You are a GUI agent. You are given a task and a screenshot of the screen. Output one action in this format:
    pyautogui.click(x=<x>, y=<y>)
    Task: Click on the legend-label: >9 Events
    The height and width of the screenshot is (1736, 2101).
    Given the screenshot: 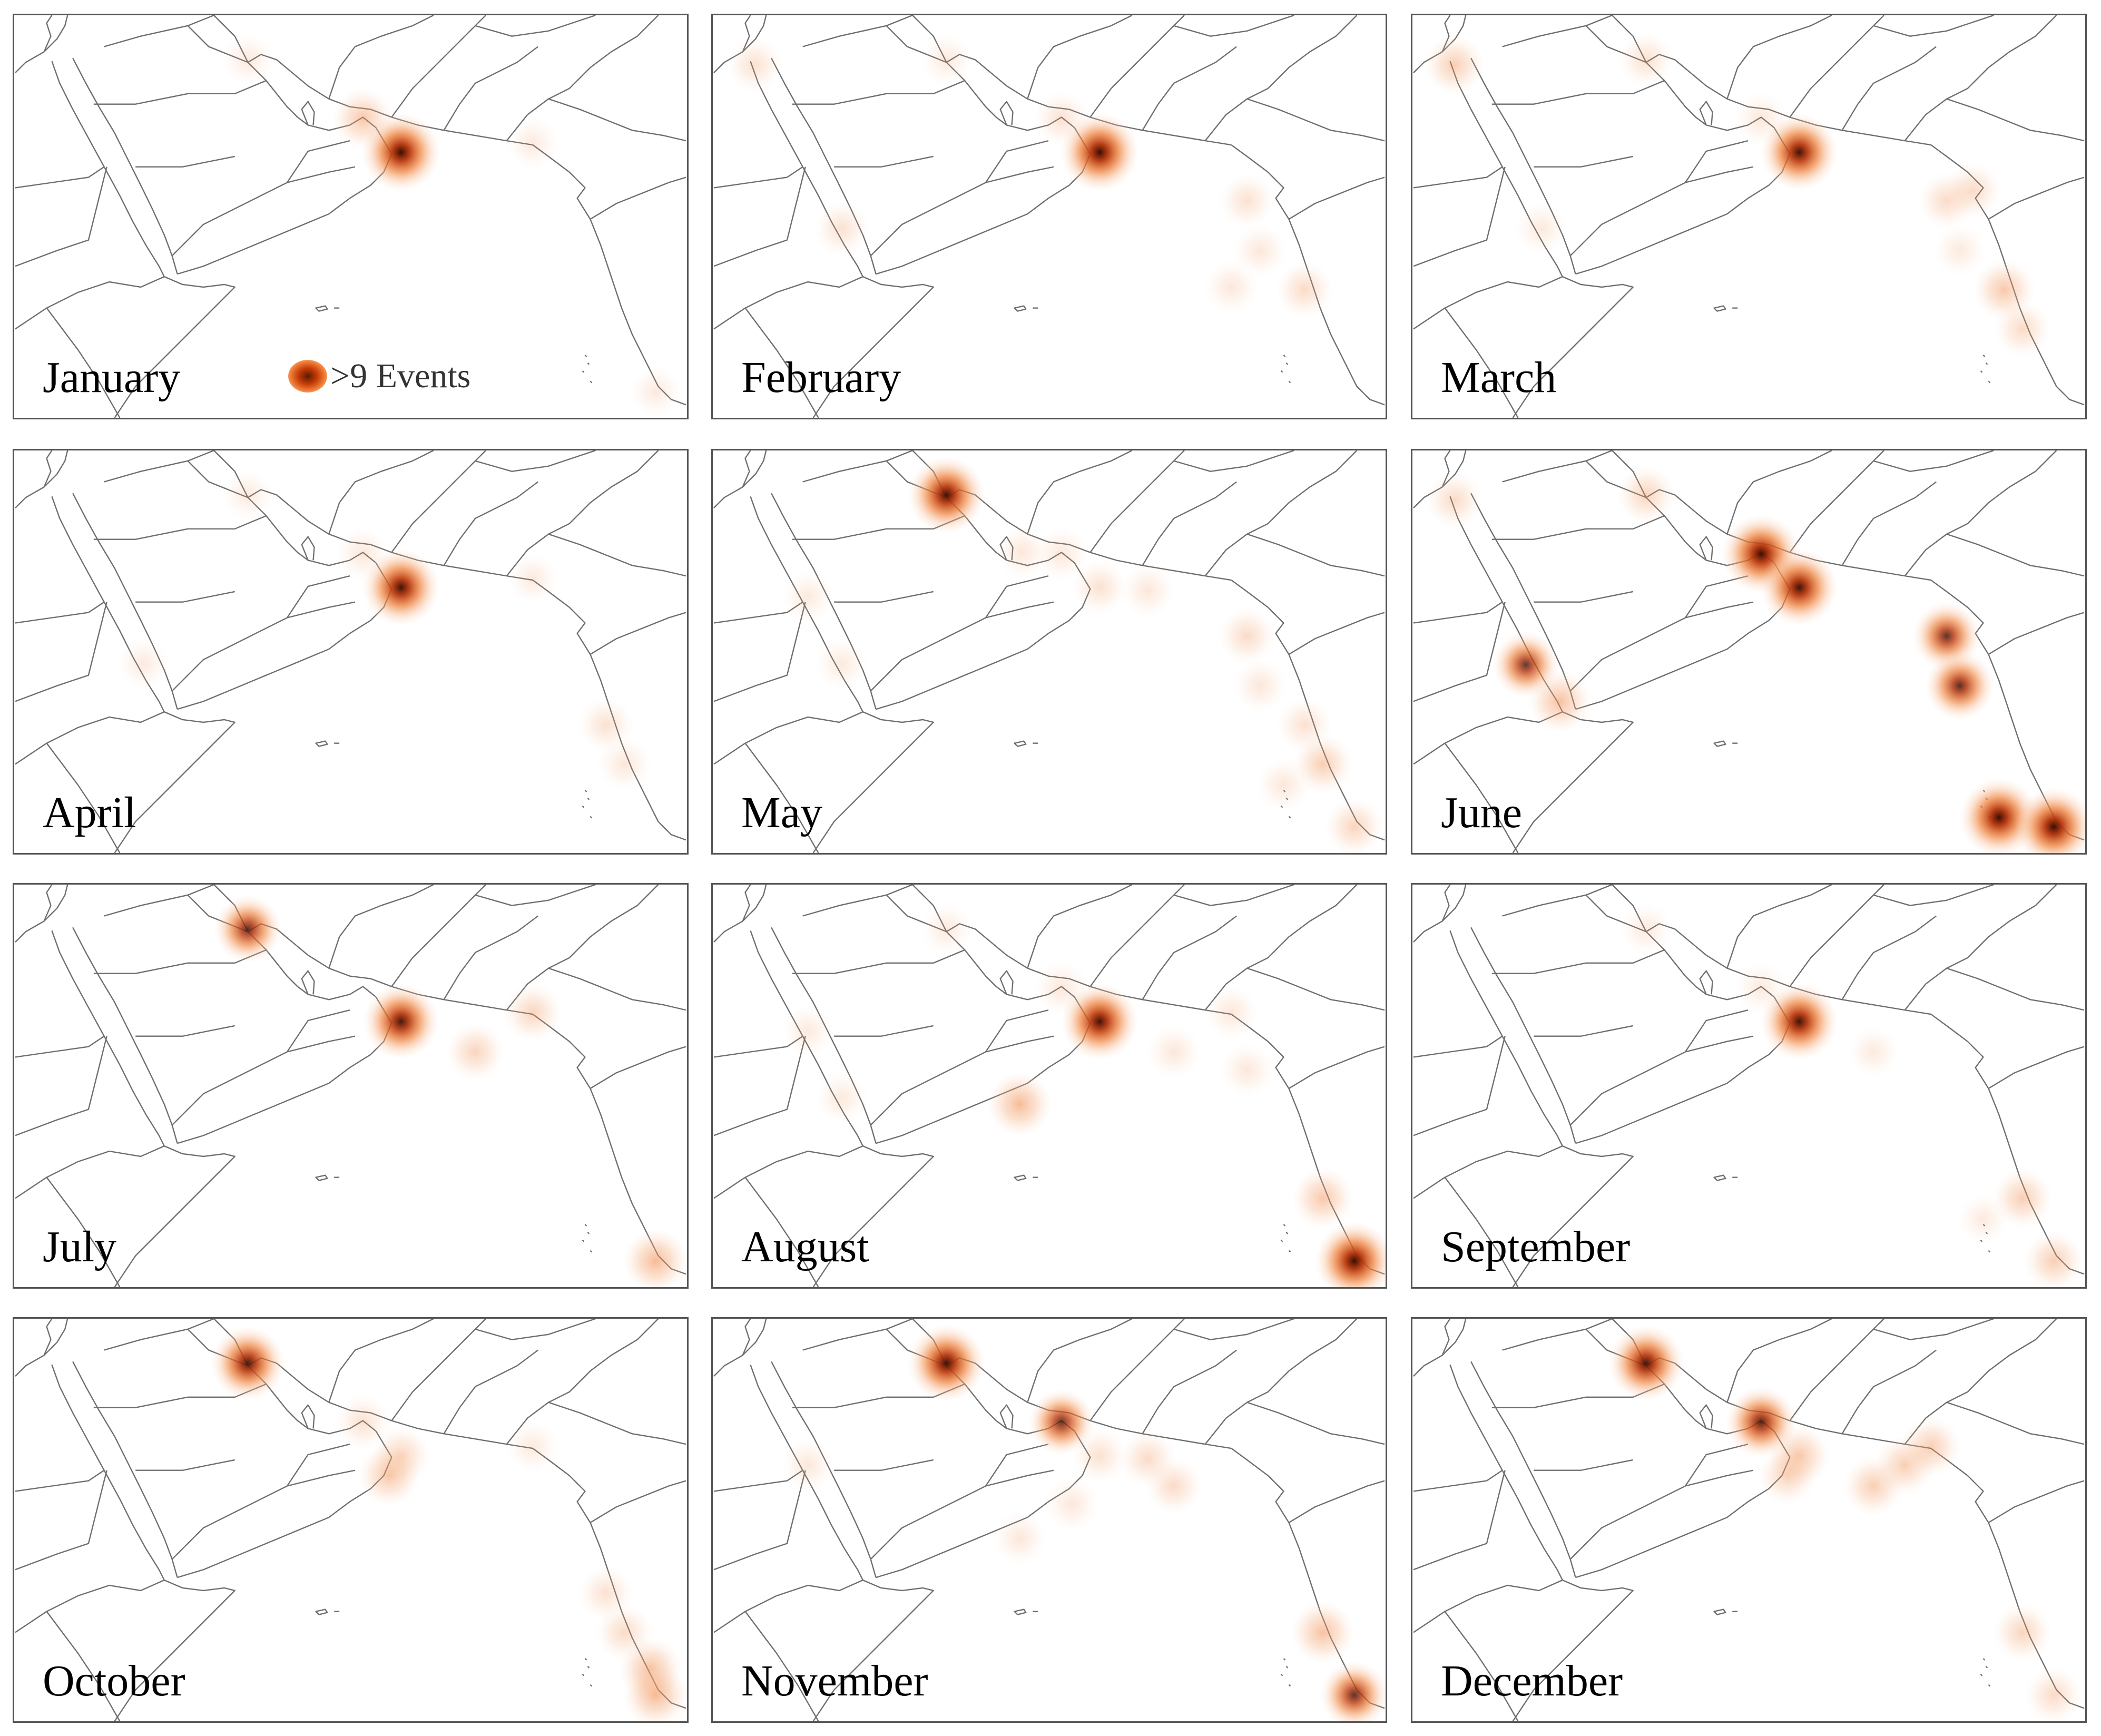 What is the action you would take?
    pyautogui.click(x=401, y=376)
    